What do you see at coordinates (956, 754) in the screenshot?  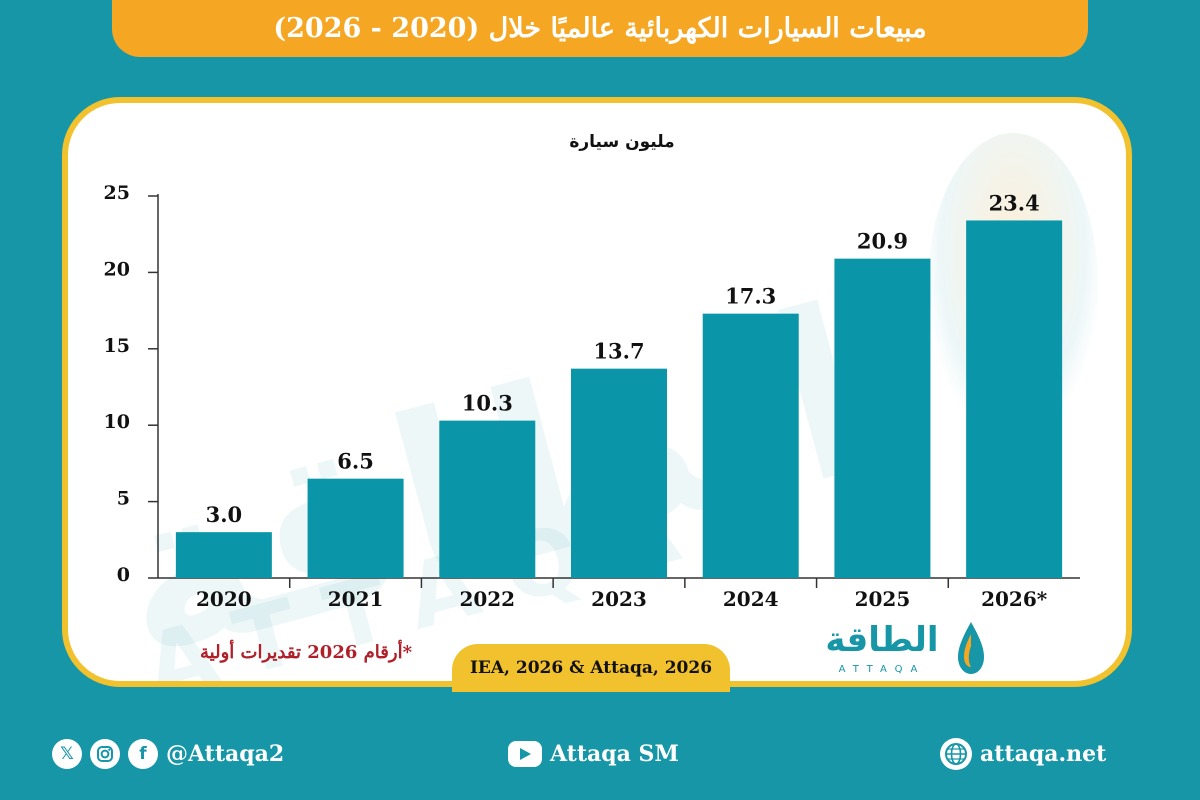 I see `globe-icon` at bounding box center [956, 754].